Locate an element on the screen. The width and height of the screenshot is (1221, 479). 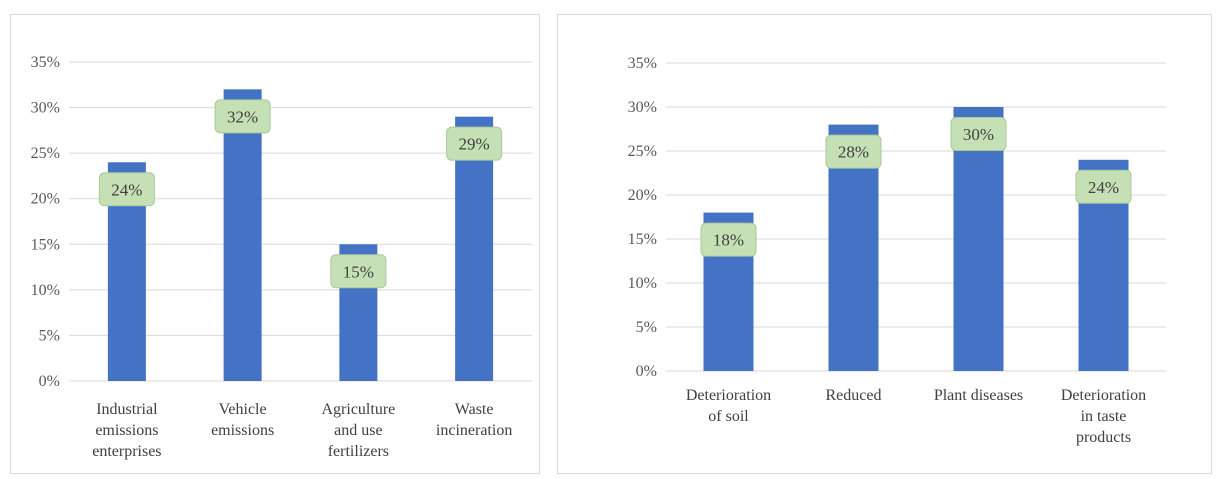
data-label: 29% is located at coordinates (474, 144).